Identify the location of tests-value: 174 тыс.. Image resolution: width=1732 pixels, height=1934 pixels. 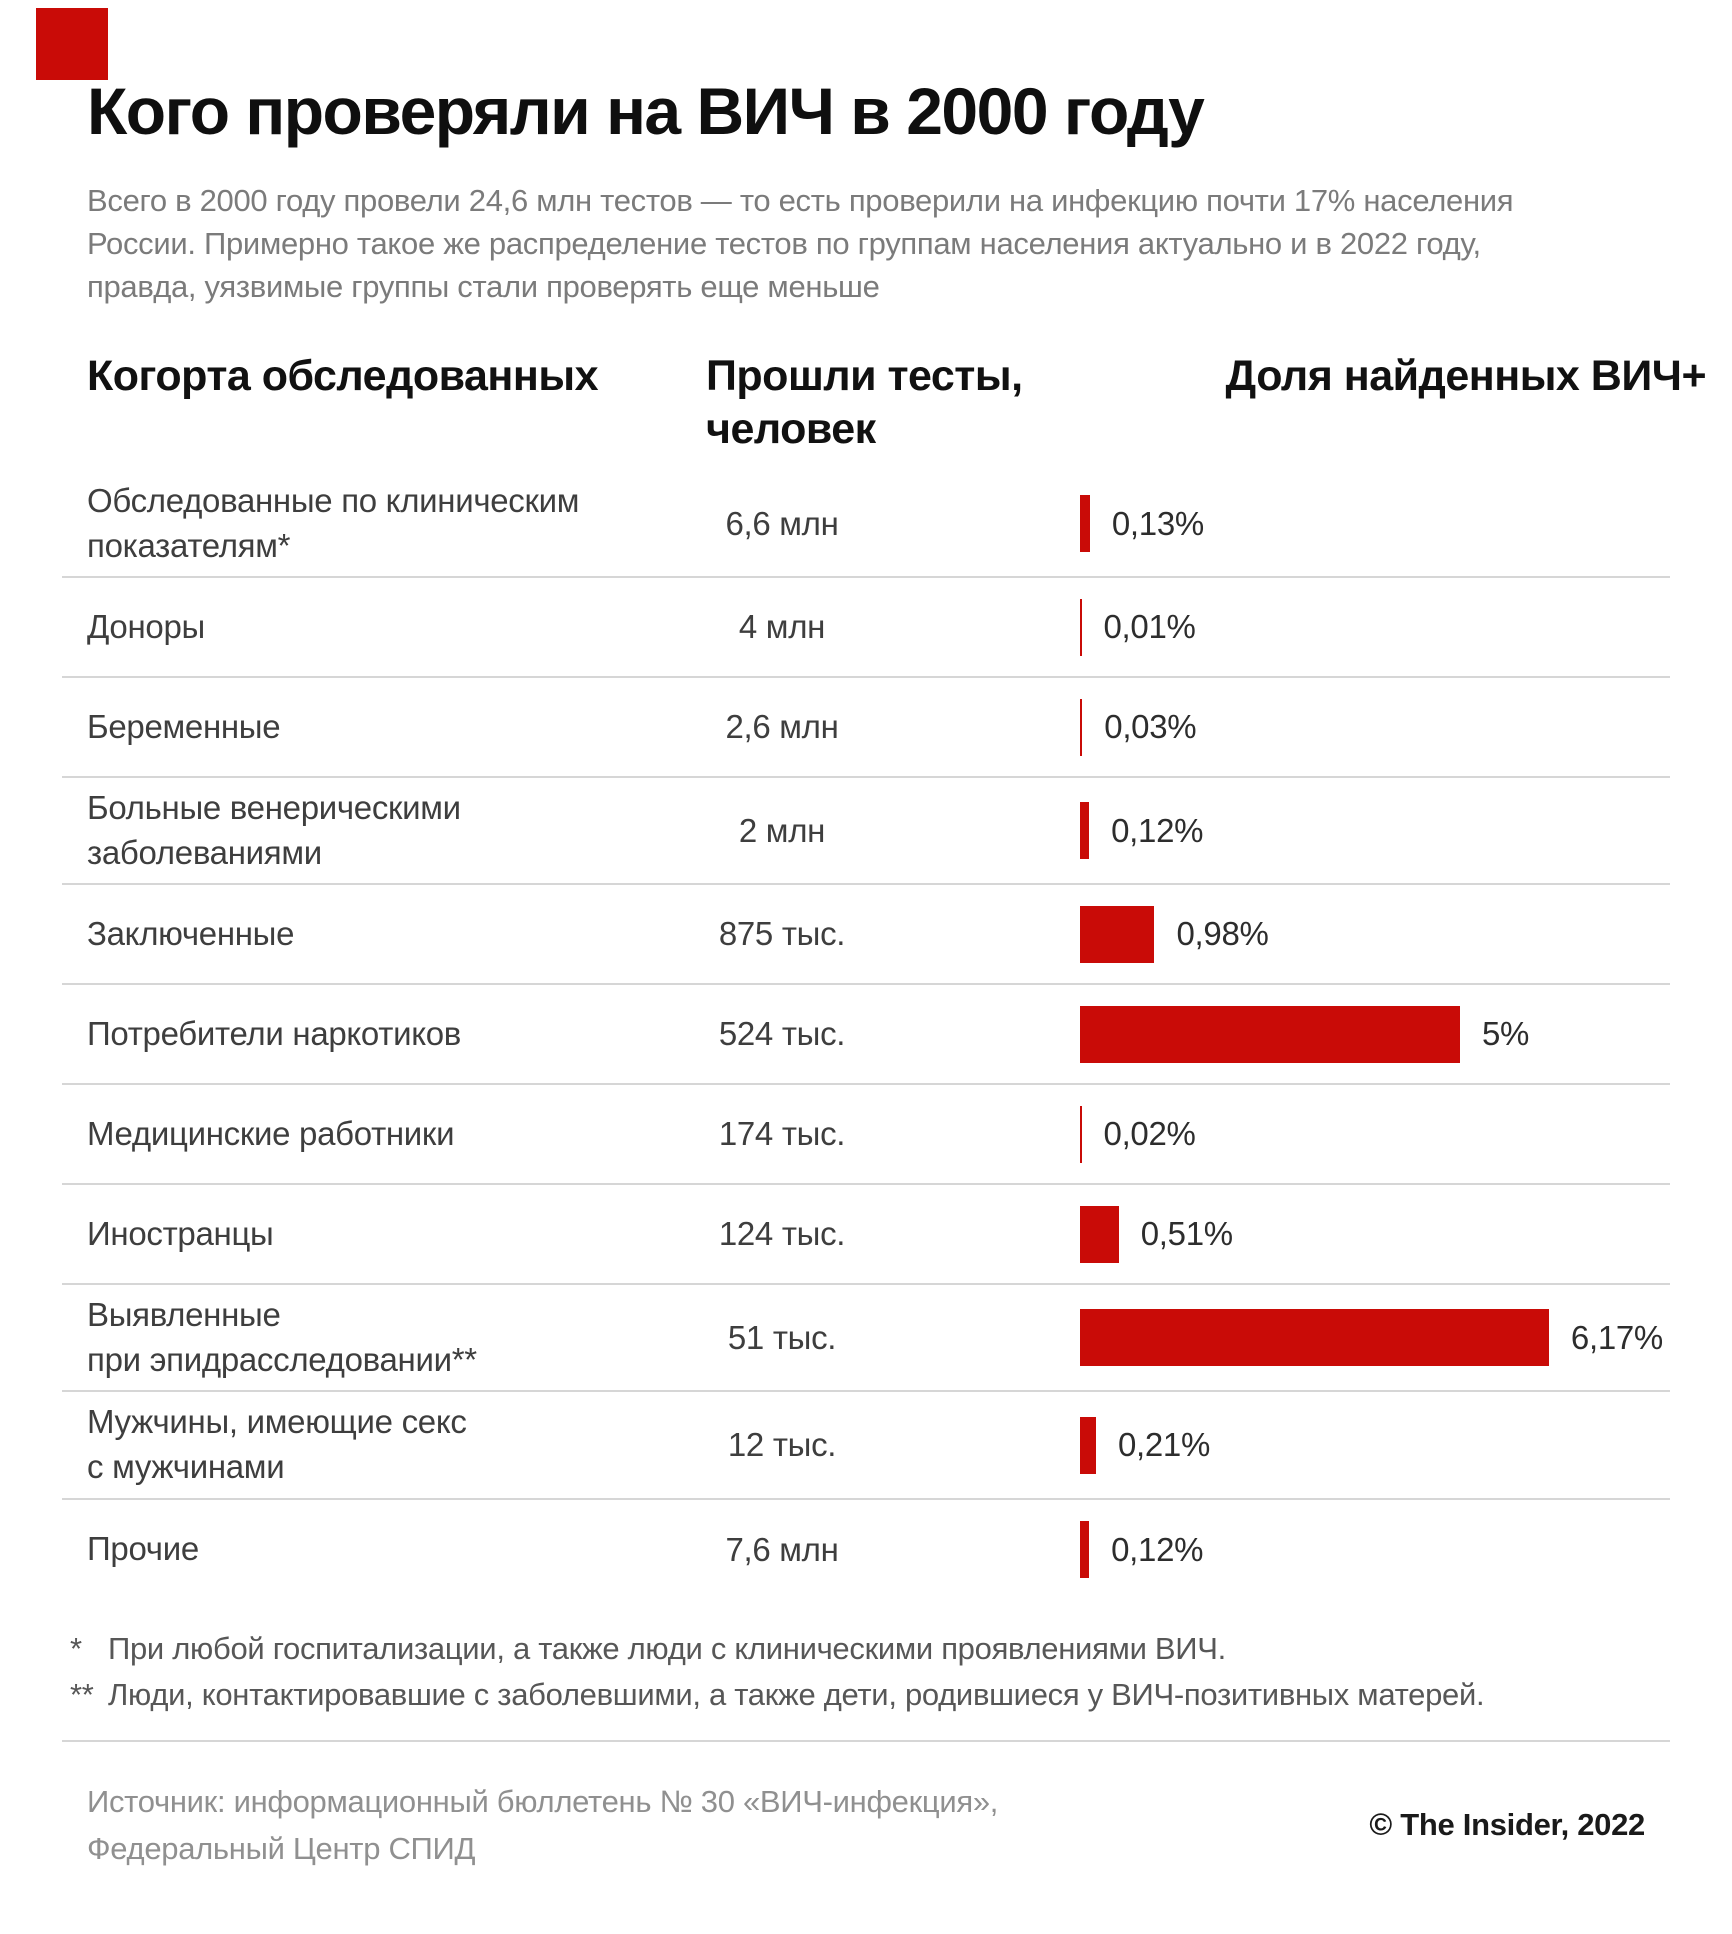
(782, 1134).